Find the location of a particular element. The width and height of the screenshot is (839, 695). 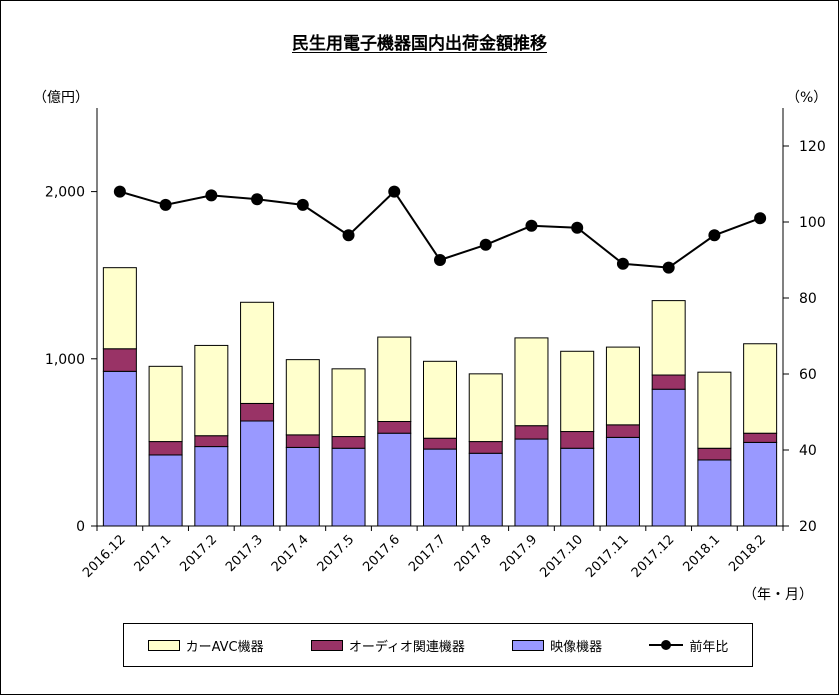

chart-title-wrap: 民生用電子機器国内出荷金額推移 is located at coordinates (419, 41).